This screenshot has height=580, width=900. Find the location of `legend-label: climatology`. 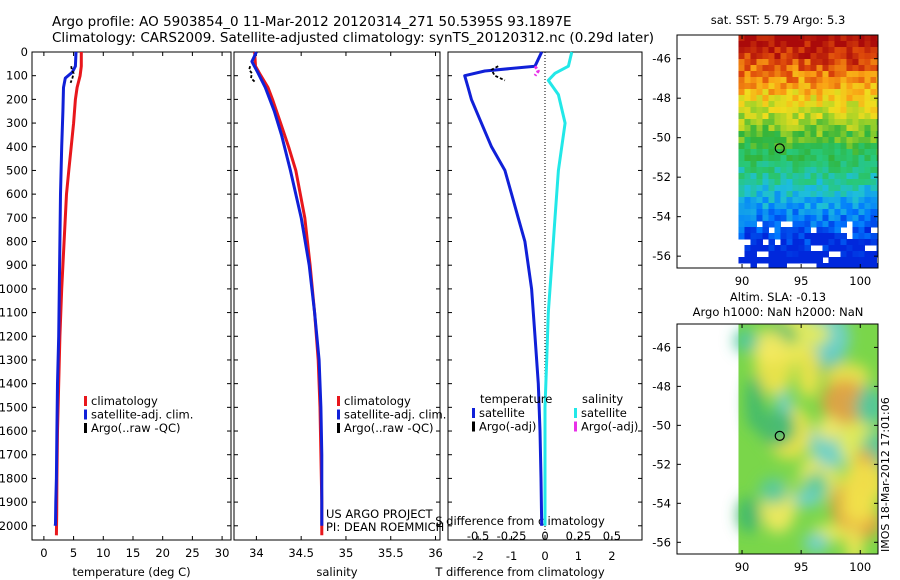

legend-label: climatology is located at coordinates (124, 401).